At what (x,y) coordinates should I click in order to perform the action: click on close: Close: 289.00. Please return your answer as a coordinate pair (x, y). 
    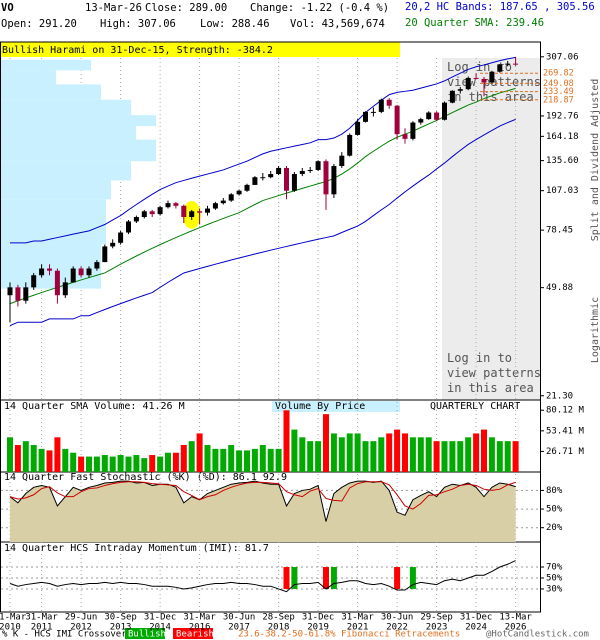
    Looking at the image, I should click on (186, 8).